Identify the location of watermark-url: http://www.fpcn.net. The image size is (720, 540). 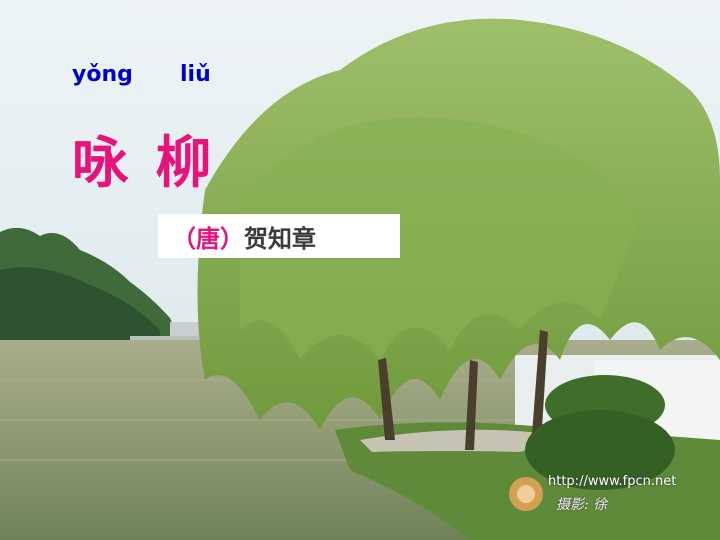
(612, 481).